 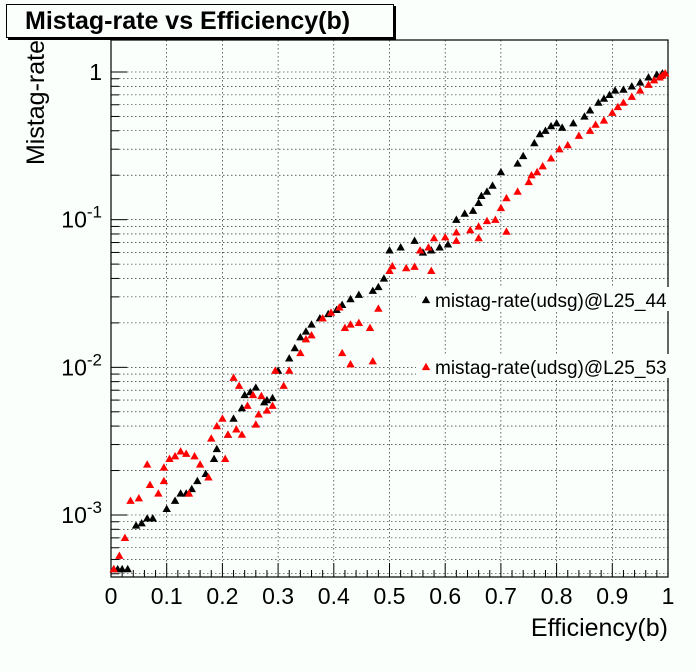 What do you see at coordinates (551, 301) in the screenshot?
I see `legend-label: mistag-rate(udsg)@L25_44` at bounding box center [551, 301].